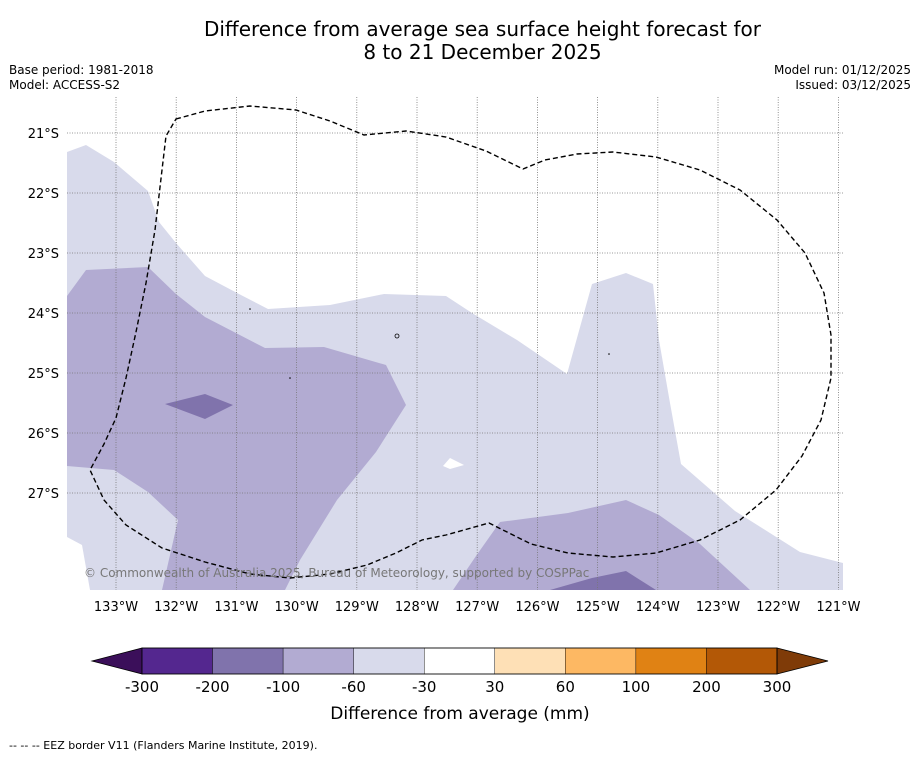 The width and height of the screenshot is (919, 758). What do you see at coordinates (853, 85) in the screenshot?
I see `issued-date: Issued: 03/12/2025` at bounding box center [853, 85].